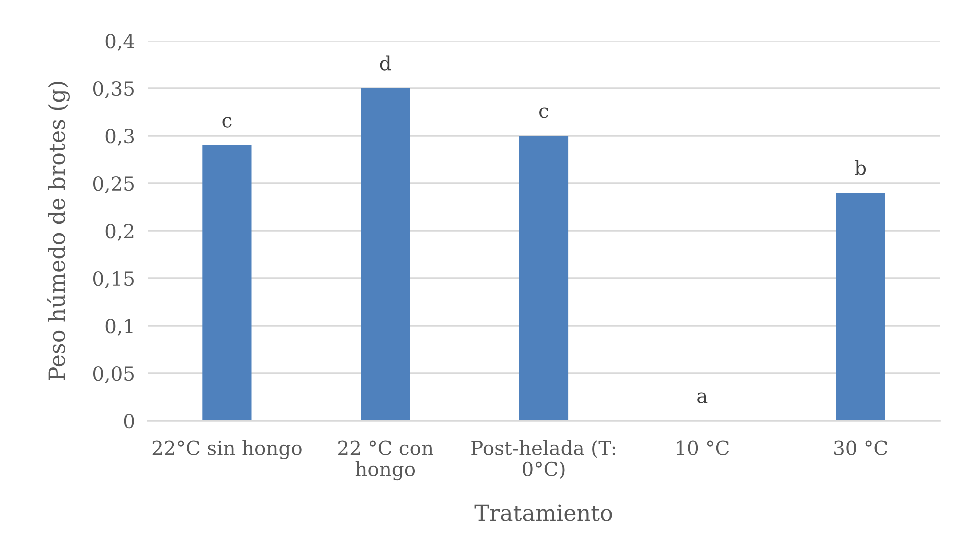 This screenshot has height=559, width=956. I want to click on x-tick-label: Post-helada (T: 0°C), so click(544, 460).